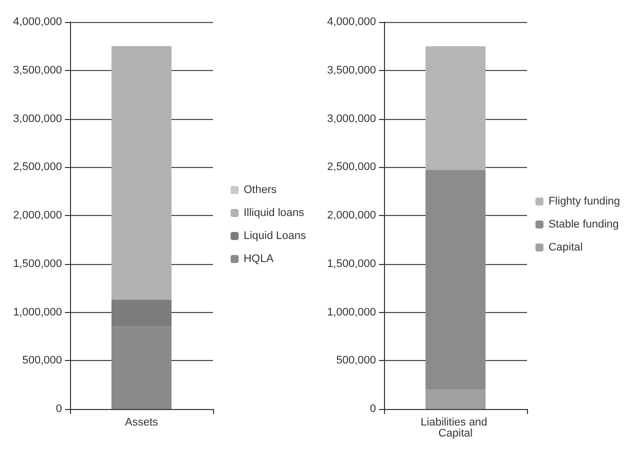  I want to click on legend-label: Flighty funding, so click(584, 202).